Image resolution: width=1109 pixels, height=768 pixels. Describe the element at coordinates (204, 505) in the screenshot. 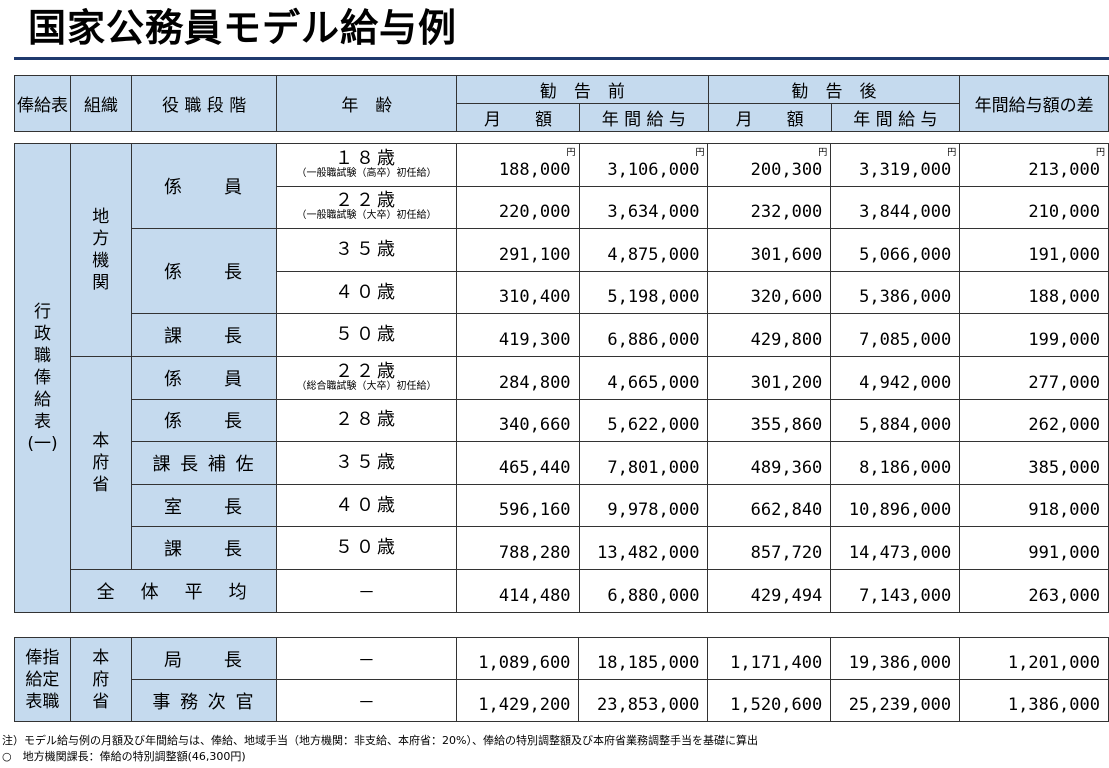

I see `rank-cell: 室 長` at that location.